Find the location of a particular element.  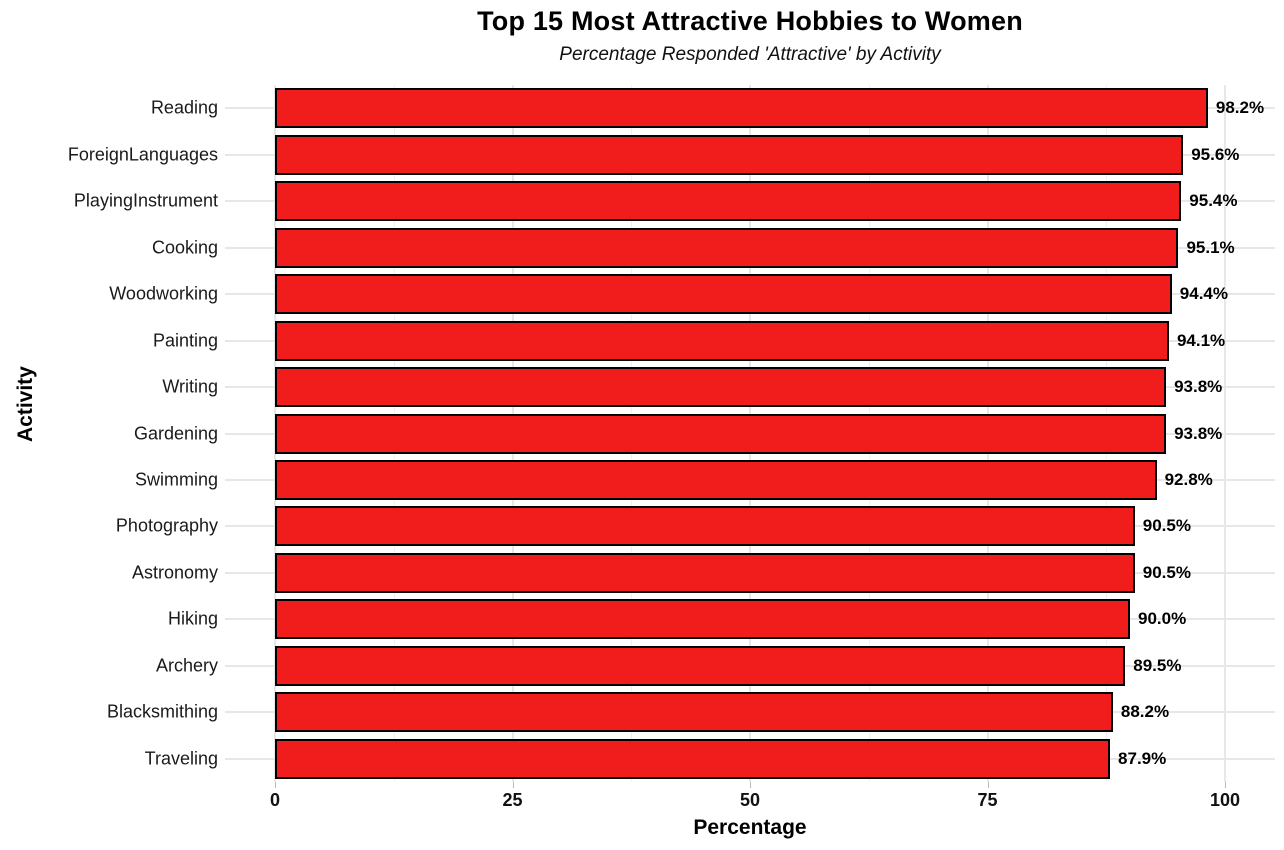

x-tick-label: 100 is located at coordinates (1225, 800).